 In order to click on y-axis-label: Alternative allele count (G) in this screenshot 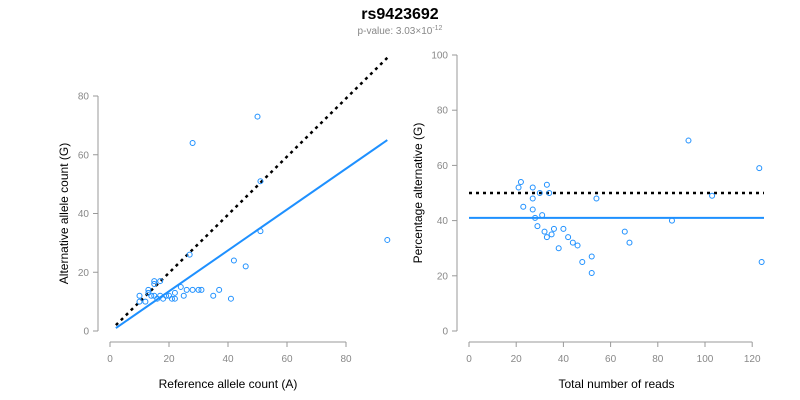, I will do `click(64, 213)`.